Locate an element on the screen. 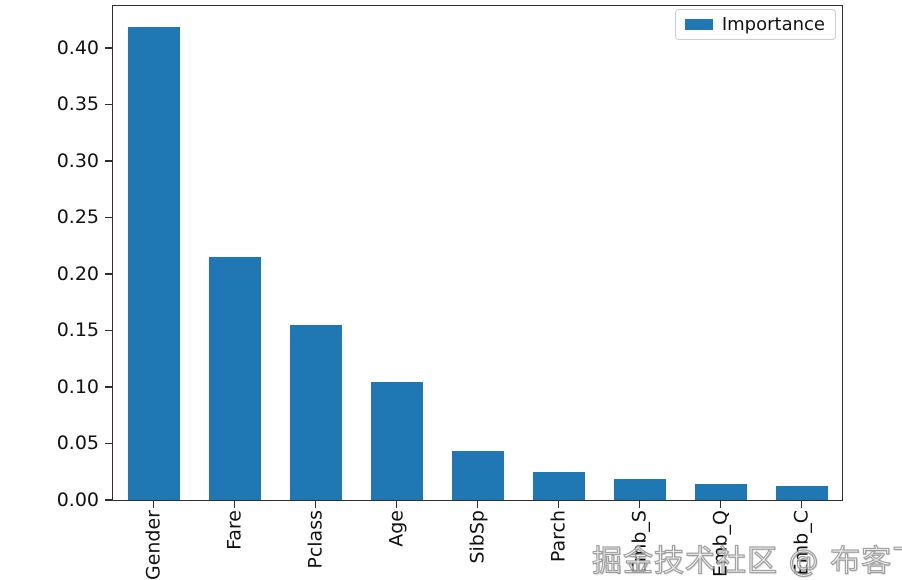 The image size is (902, 580). y-tick-label-0.20: 0.20 is located at coordinates (77, 273).